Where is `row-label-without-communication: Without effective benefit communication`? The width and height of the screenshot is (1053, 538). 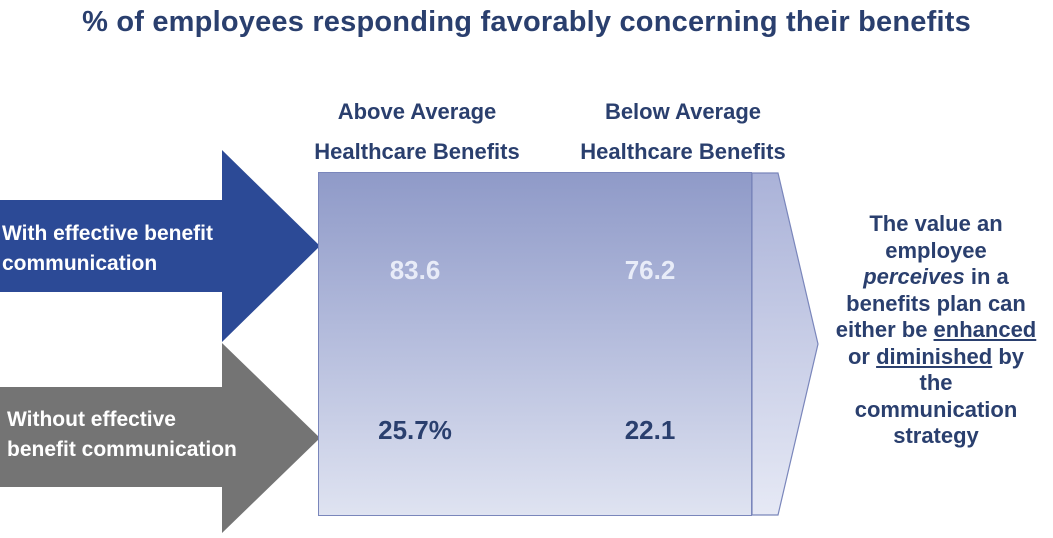
row-label-without-communication: Without effective benefit communication is located at coordinates (122, 435).